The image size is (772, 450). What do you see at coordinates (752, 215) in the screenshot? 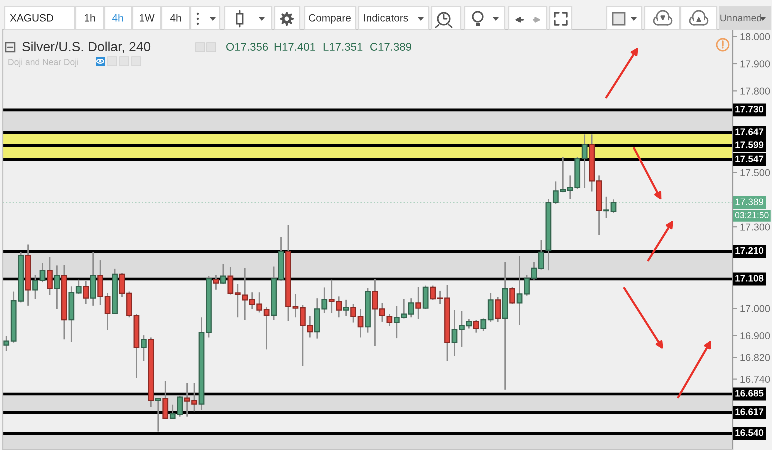
I see `text: 03:21:50` at bounding box center [752, 215].